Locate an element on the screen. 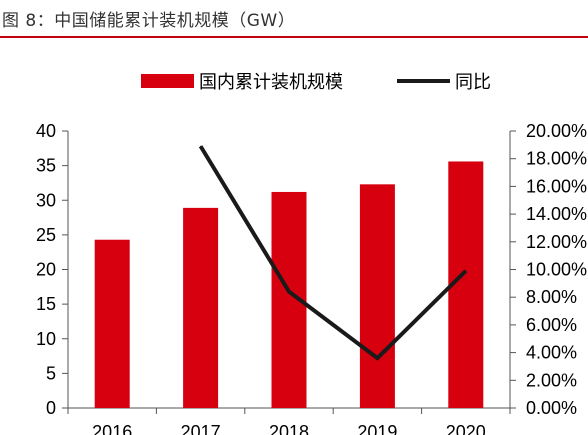 Image resolution: width=588 pixels, height=435 pixels. y-left-tick-label: 25 is located at coordinates (46, 235).